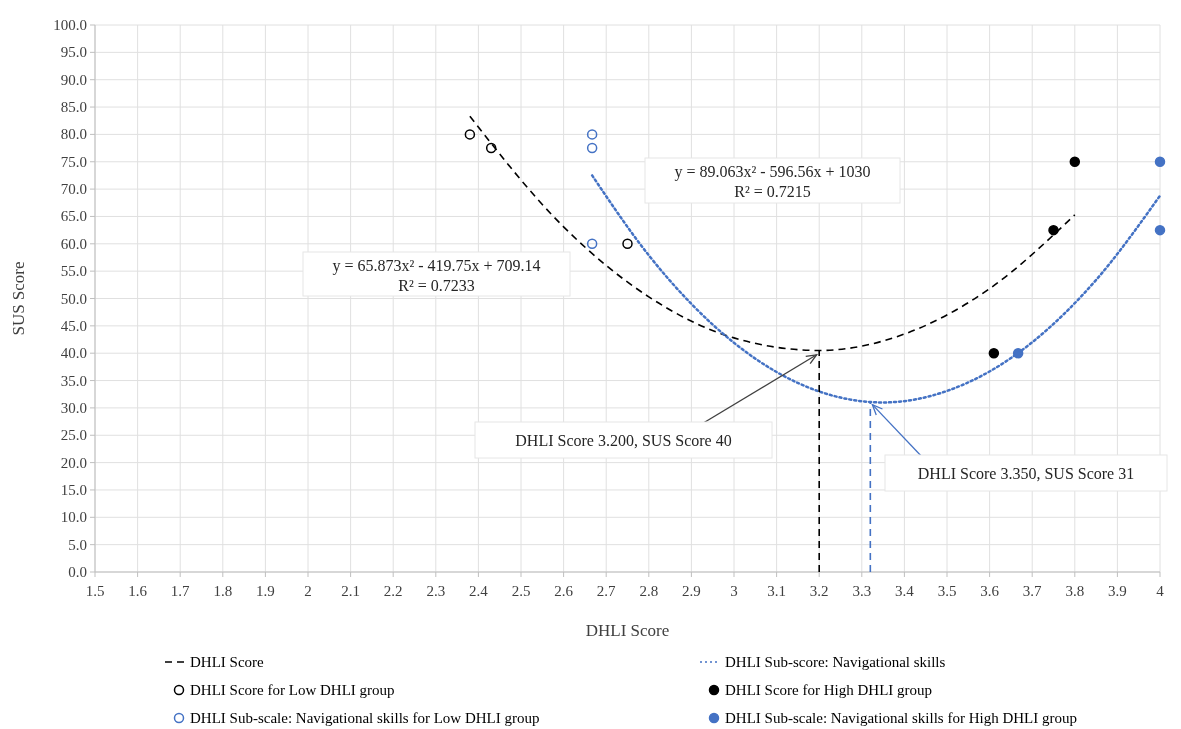 The width and height of the screenshot is (1181, 729). I want to click on x-tick-label: 3.9, so click(1117, 591).